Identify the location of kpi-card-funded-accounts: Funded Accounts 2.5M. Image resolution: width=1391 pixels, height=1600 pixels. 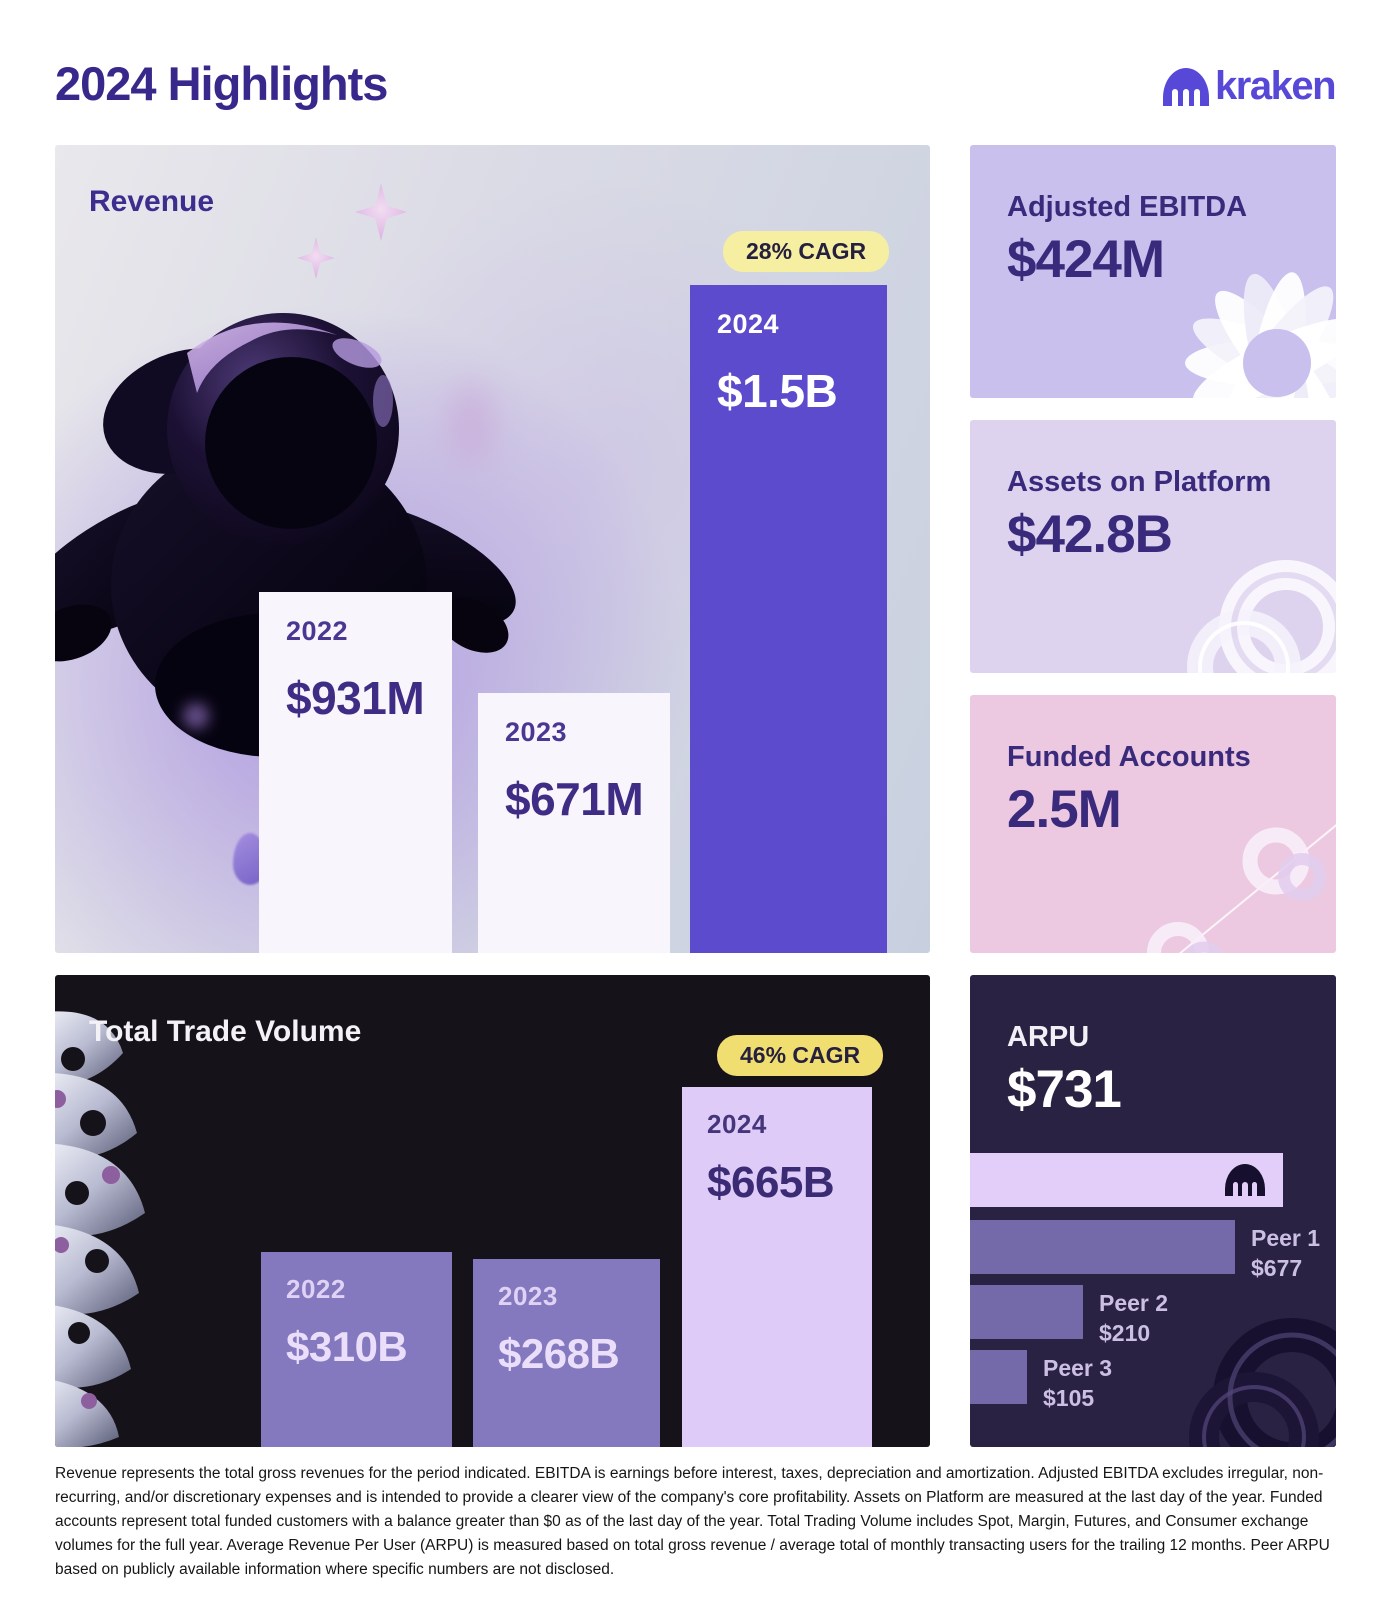
(1153, 824).